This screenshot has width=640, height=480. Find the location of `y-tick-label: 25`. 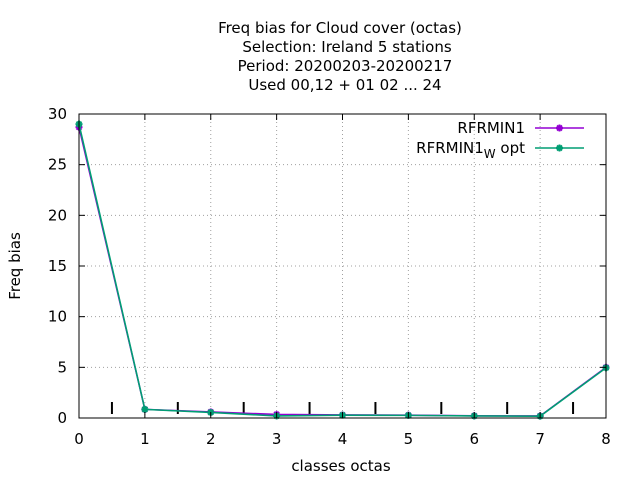

y-tick-label: 25 is located at coordinates (57, 165).